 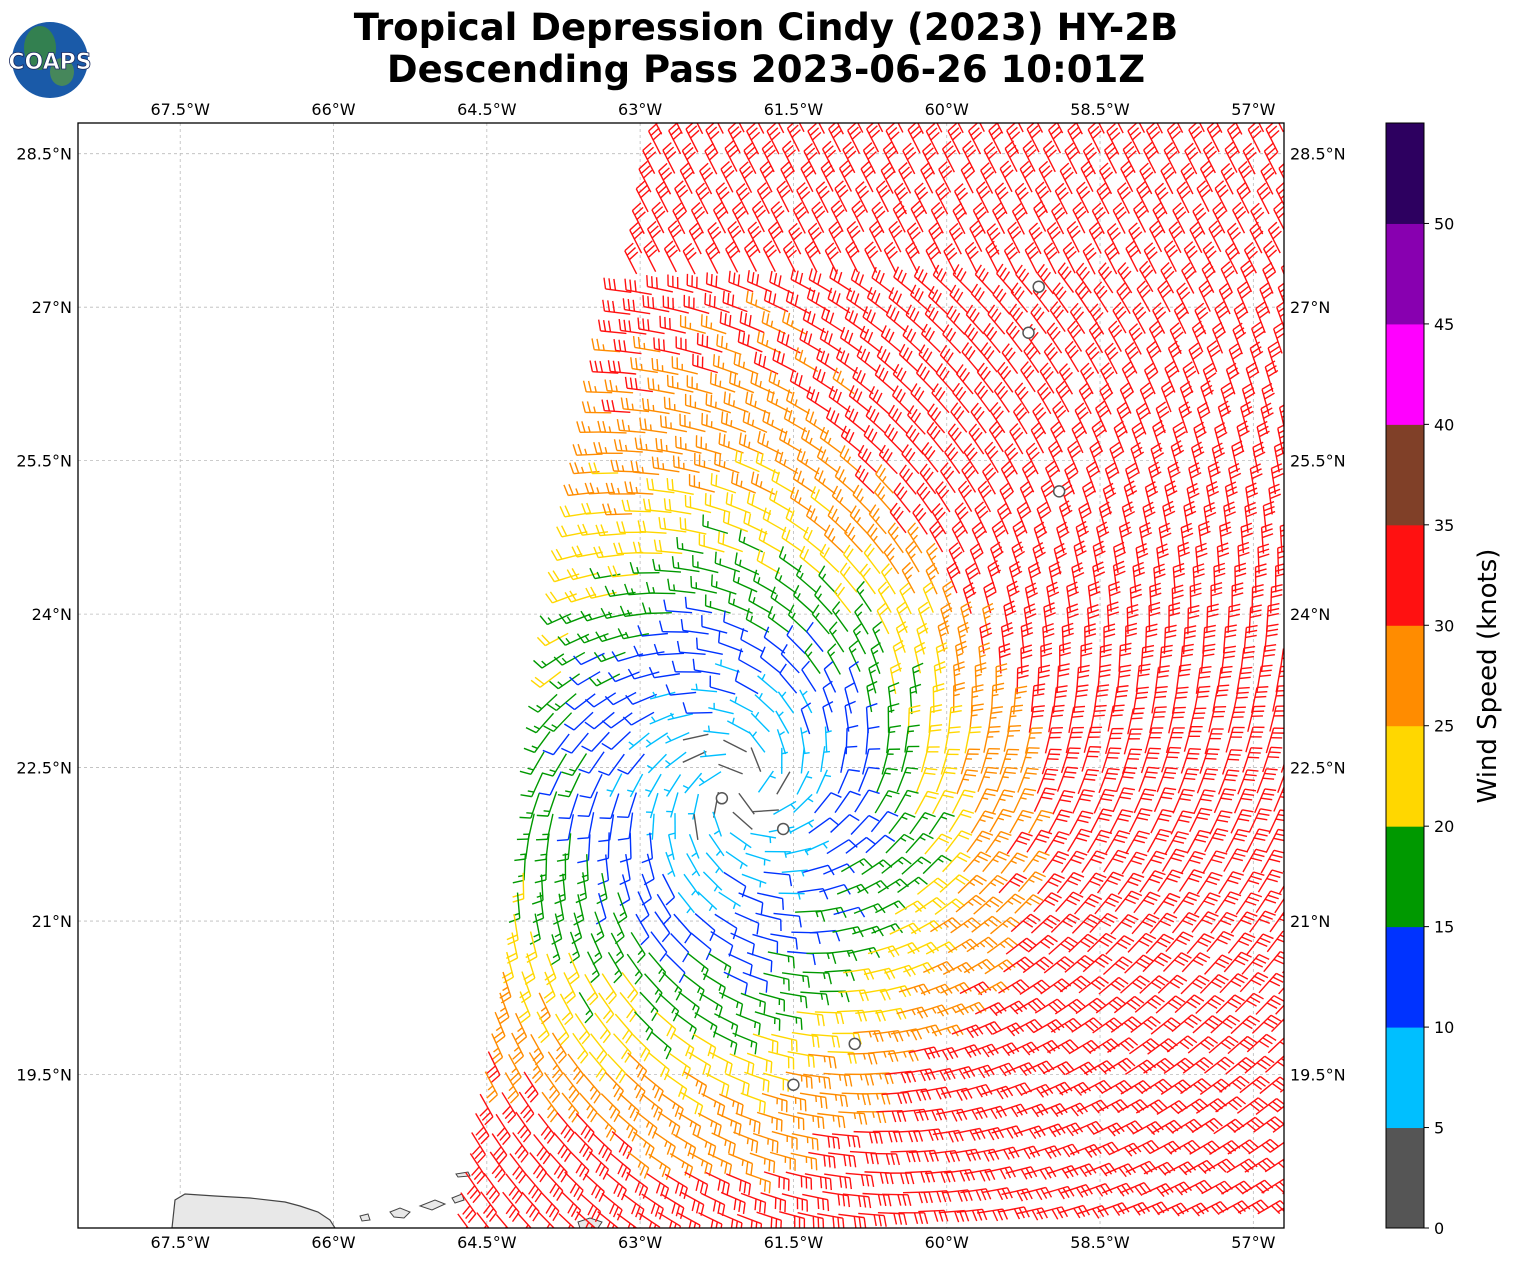 What do you see at coordinates (180, 1242) in the screenshot?
I see `lon-tick-bottom: 67.5°W` at bounding box center [180, 1242].